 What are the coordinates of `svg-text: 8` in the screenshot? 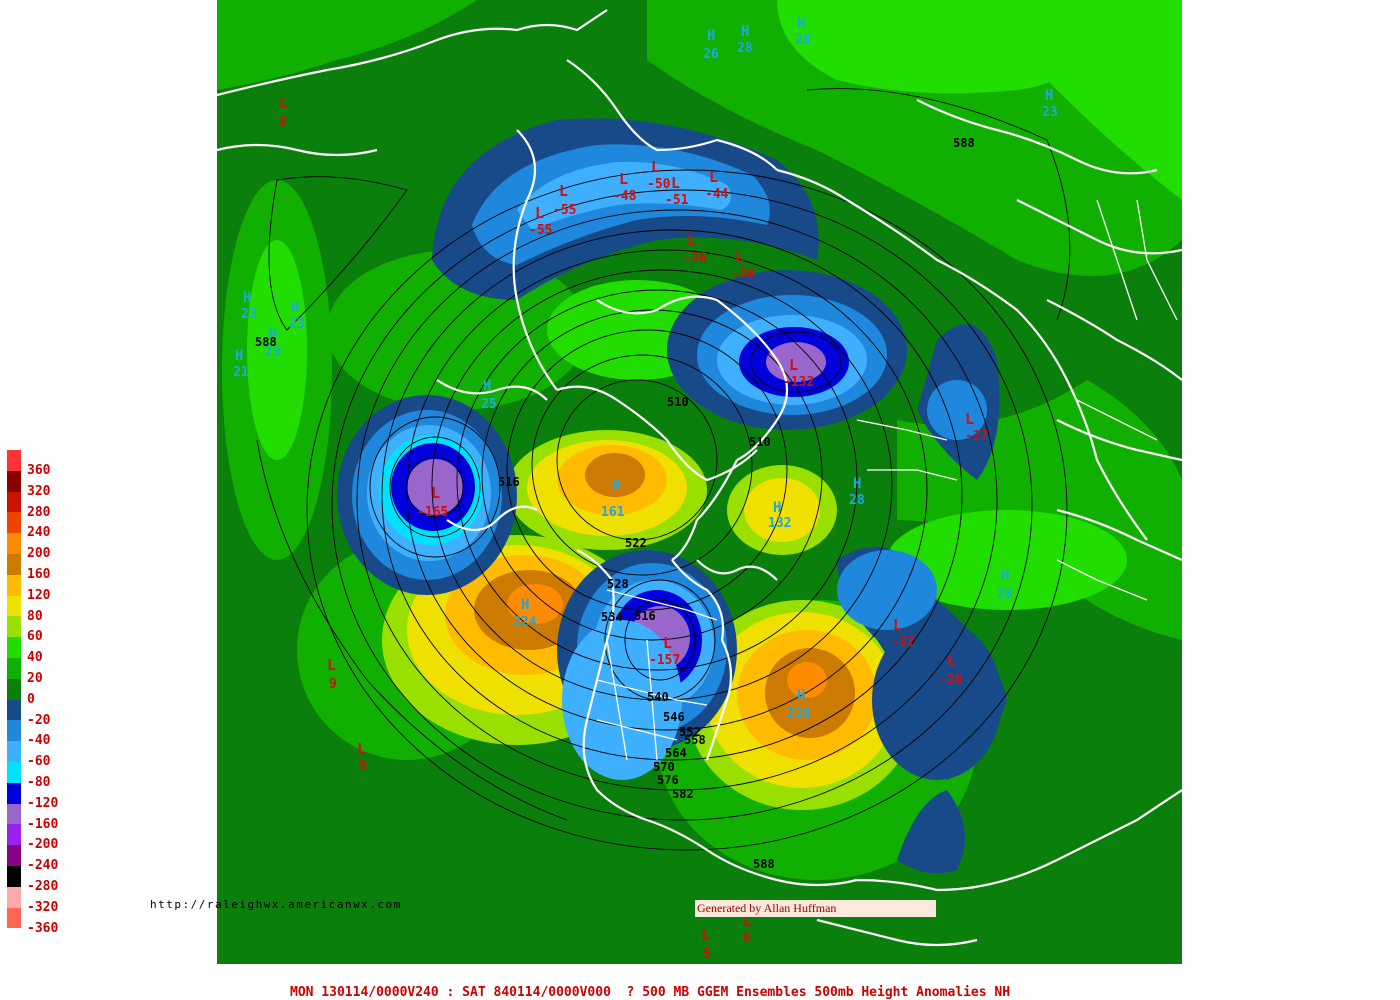 It's located at (283, 122).